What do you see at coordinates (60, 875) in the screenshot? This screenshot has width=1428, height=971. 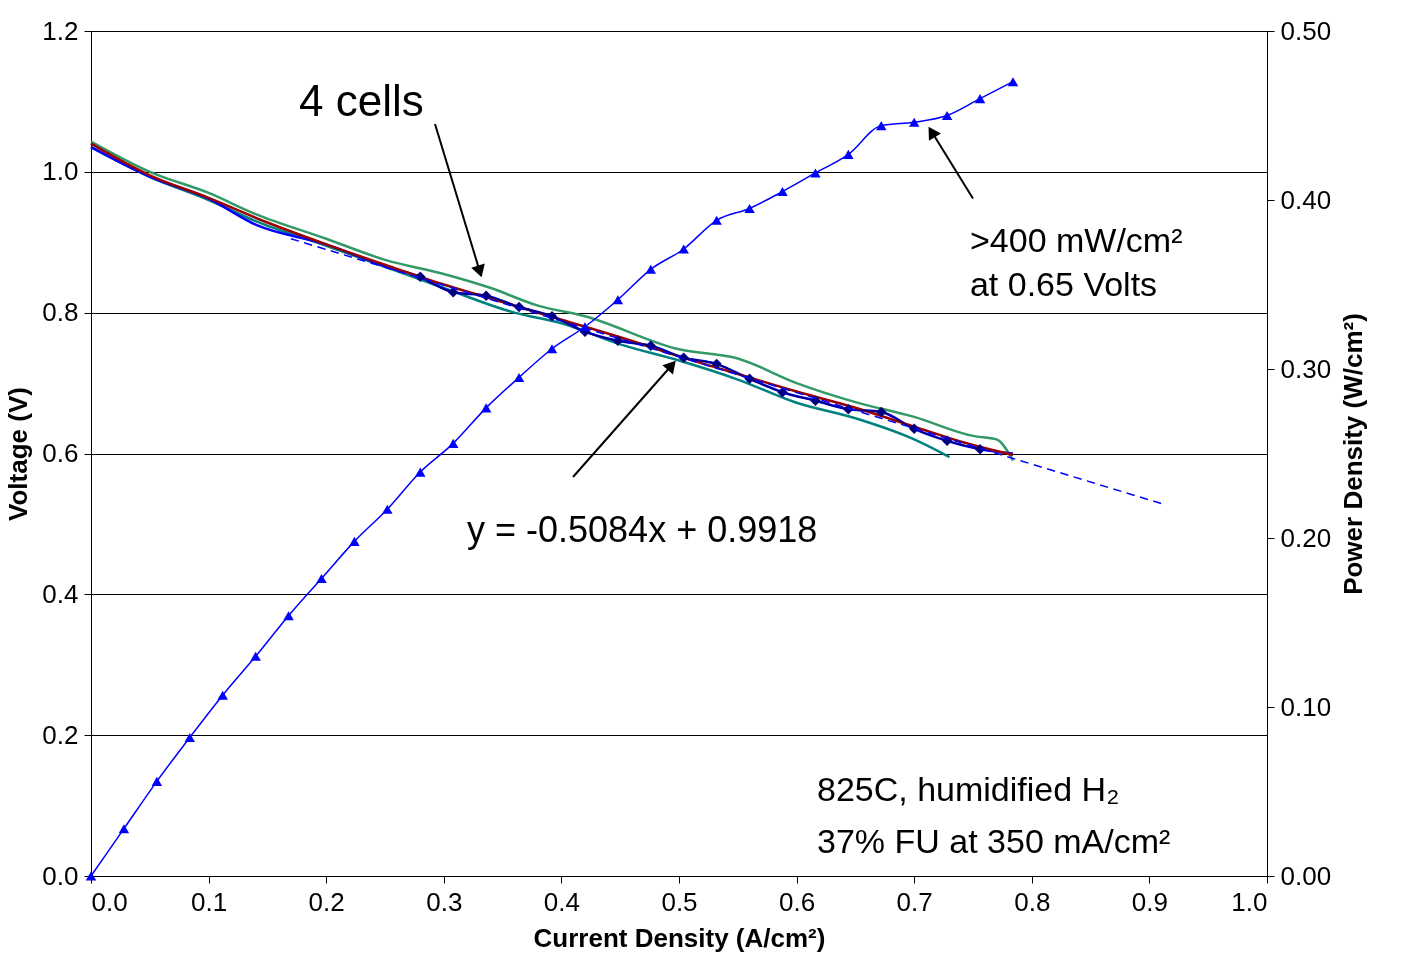 I see `y-tick-label: 0.0` at bounding box center [60, 875].